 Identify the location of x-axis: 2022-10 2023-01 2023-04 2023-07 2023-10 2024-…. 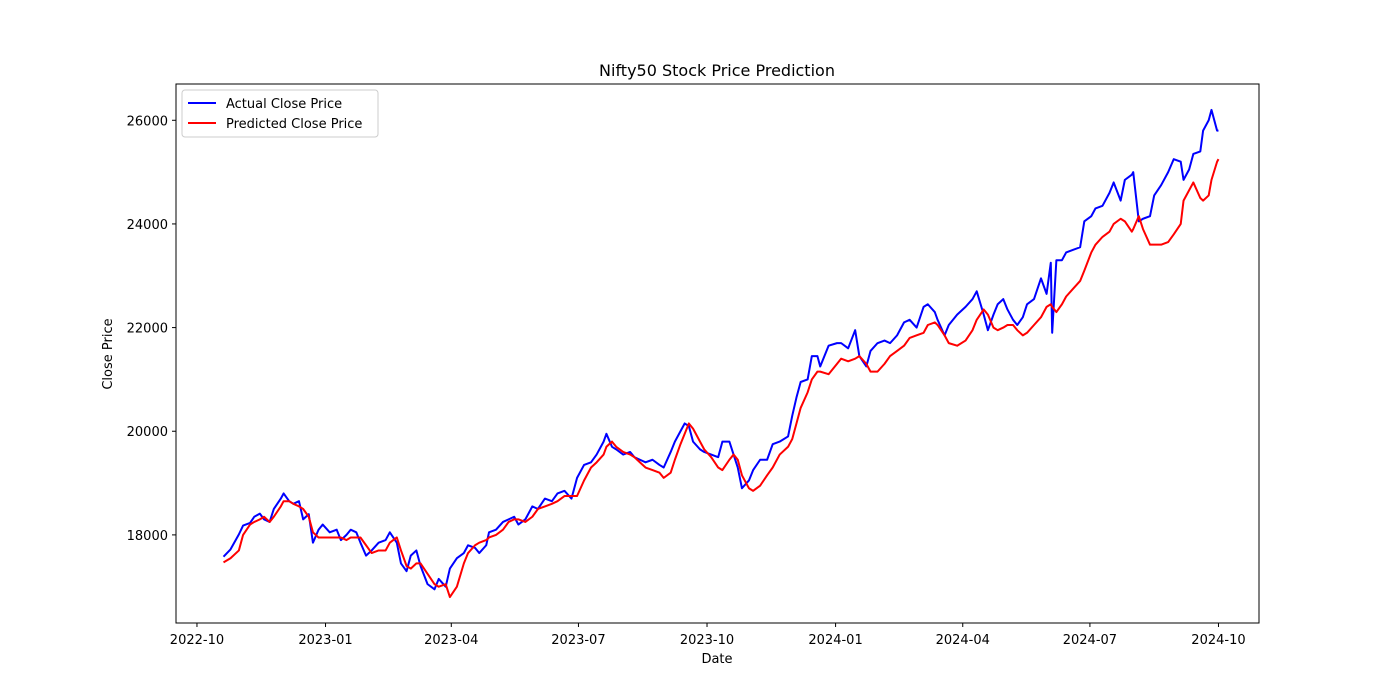
(708, 635).